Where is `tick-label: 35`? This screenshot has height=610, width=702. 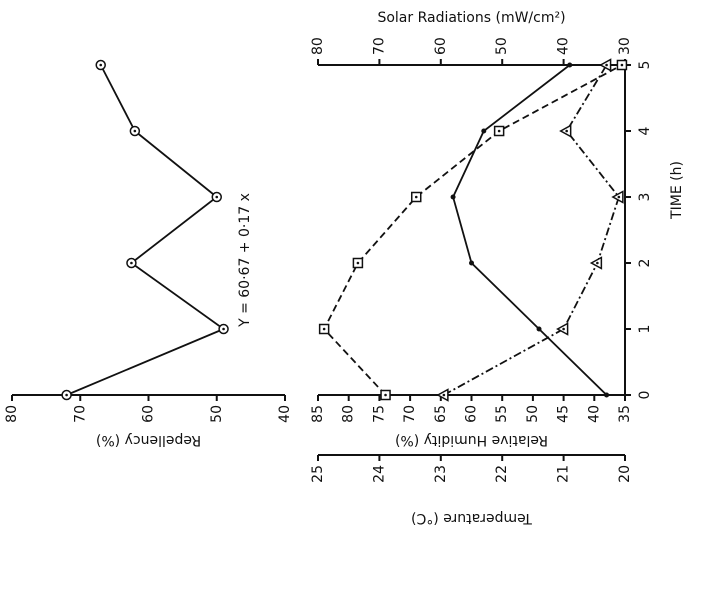
tick-label: 35 is located at coordinates (625, 414).